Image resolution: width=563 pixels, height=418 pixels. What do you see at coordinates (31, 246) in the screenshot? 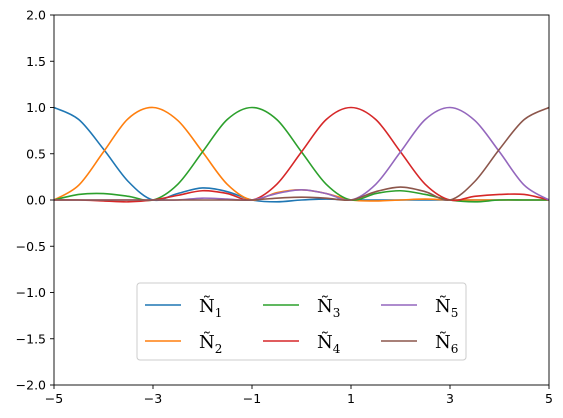
I see `y-tick-label: −0.5` at bounding box center [31, 246].